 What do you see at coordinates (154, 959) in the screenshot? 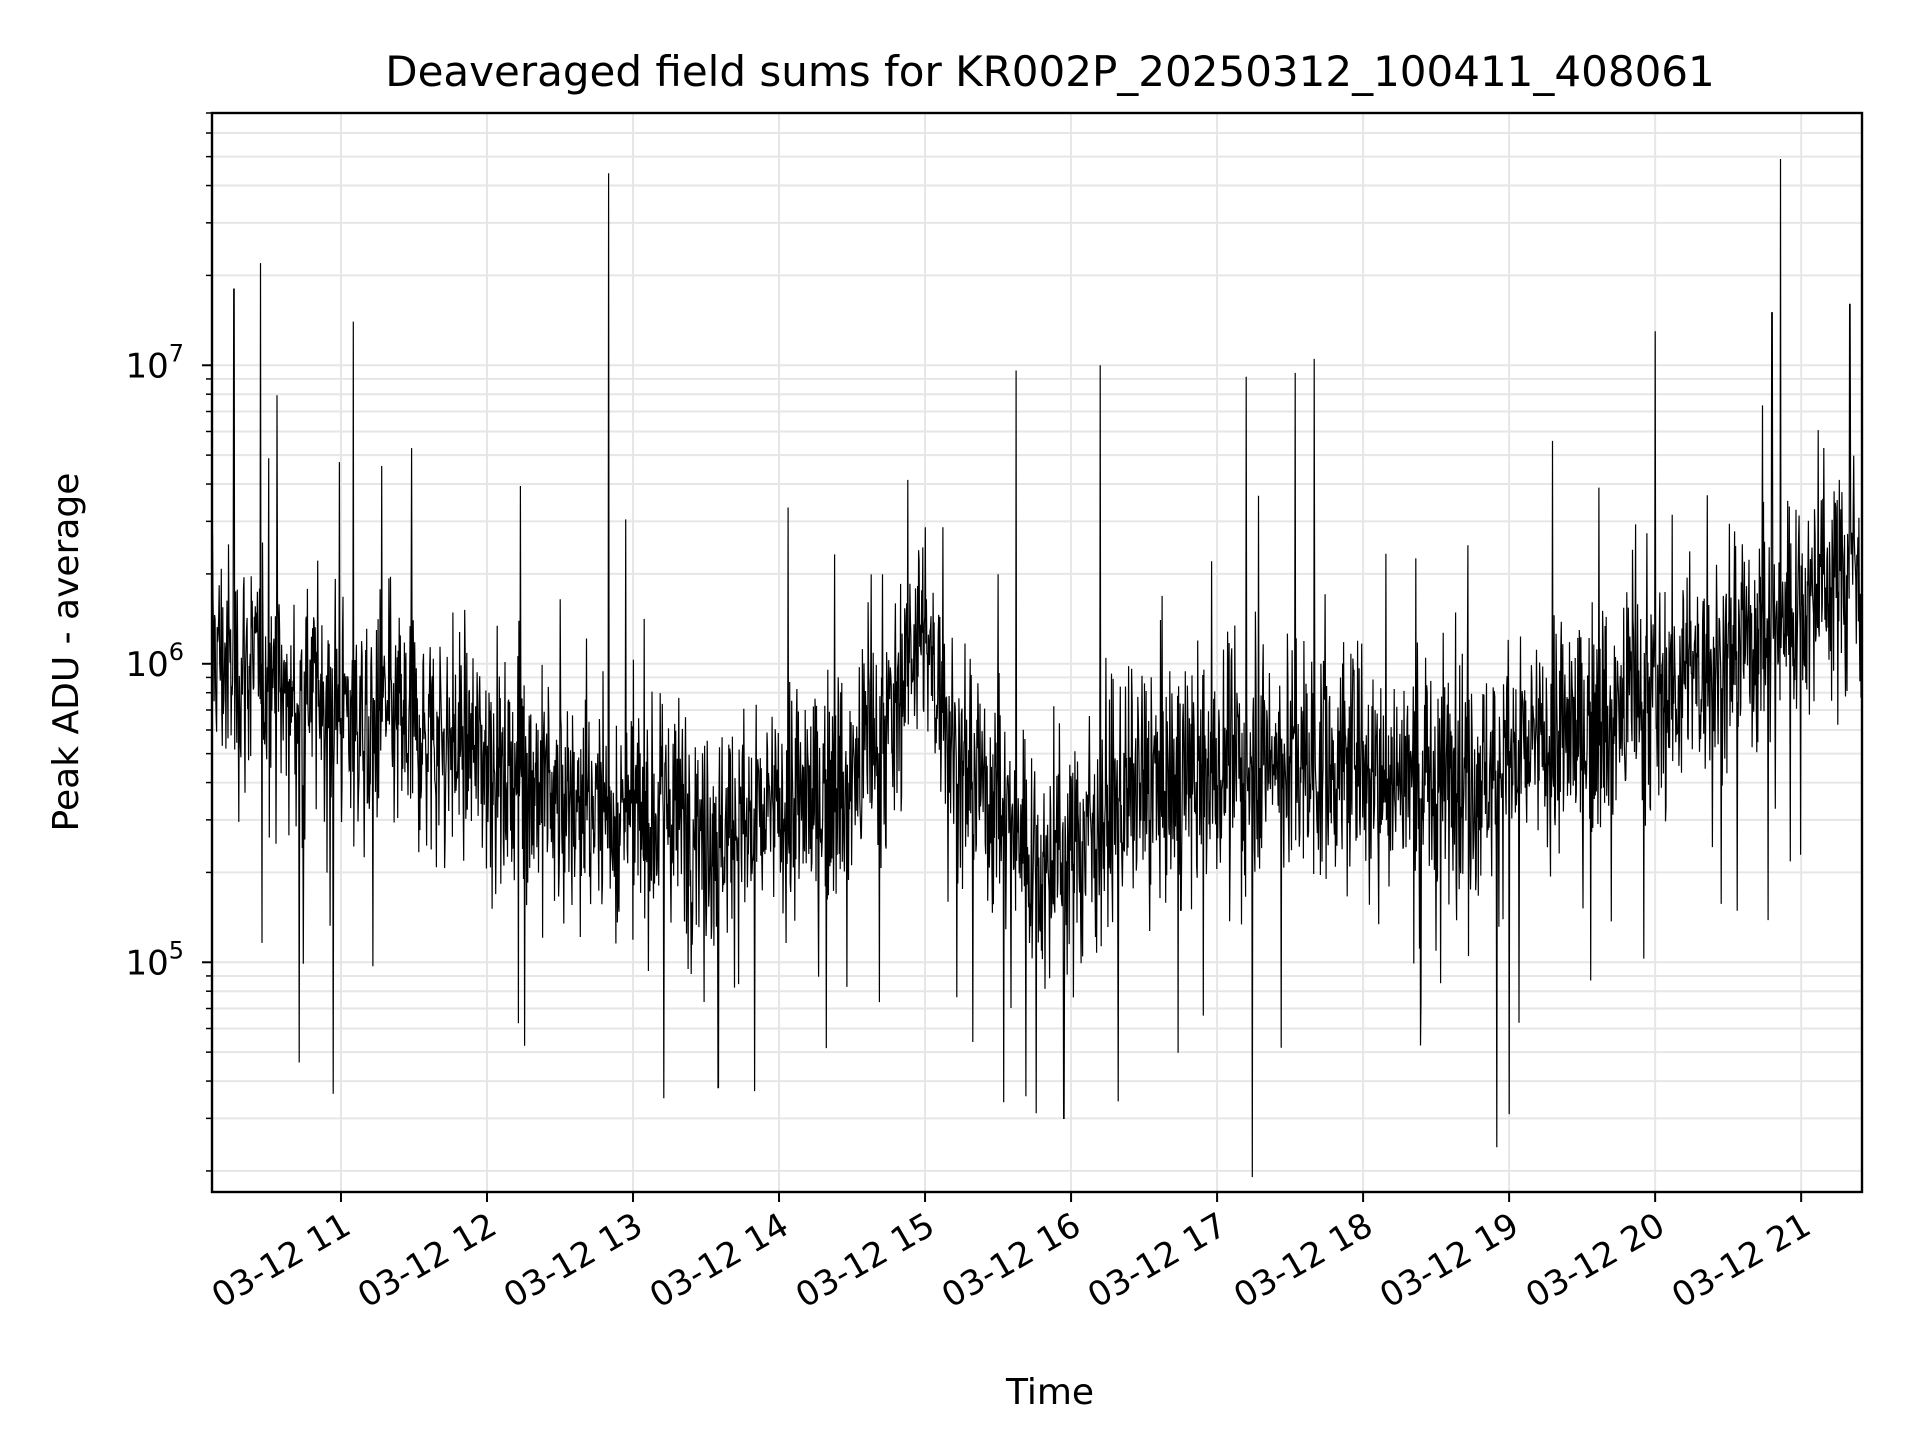
I see `y-tick-label: 10⁵` at bounding box center [154, 959].